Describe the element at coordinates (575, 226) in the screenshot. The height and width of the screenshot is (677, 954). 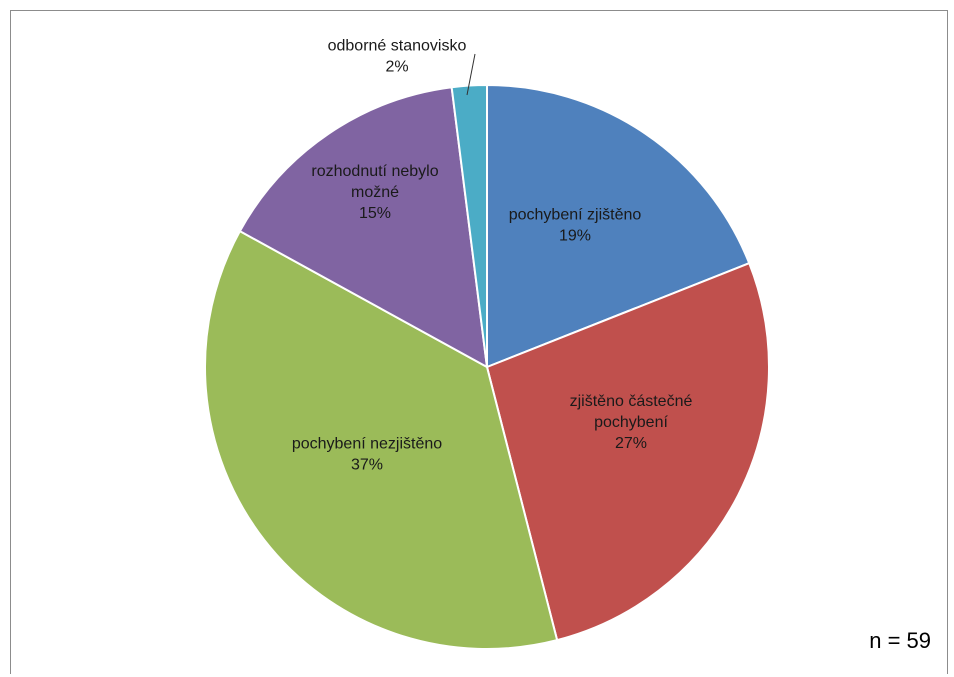
I see `slice-label: pochybení zjištěno 19%` at that location.